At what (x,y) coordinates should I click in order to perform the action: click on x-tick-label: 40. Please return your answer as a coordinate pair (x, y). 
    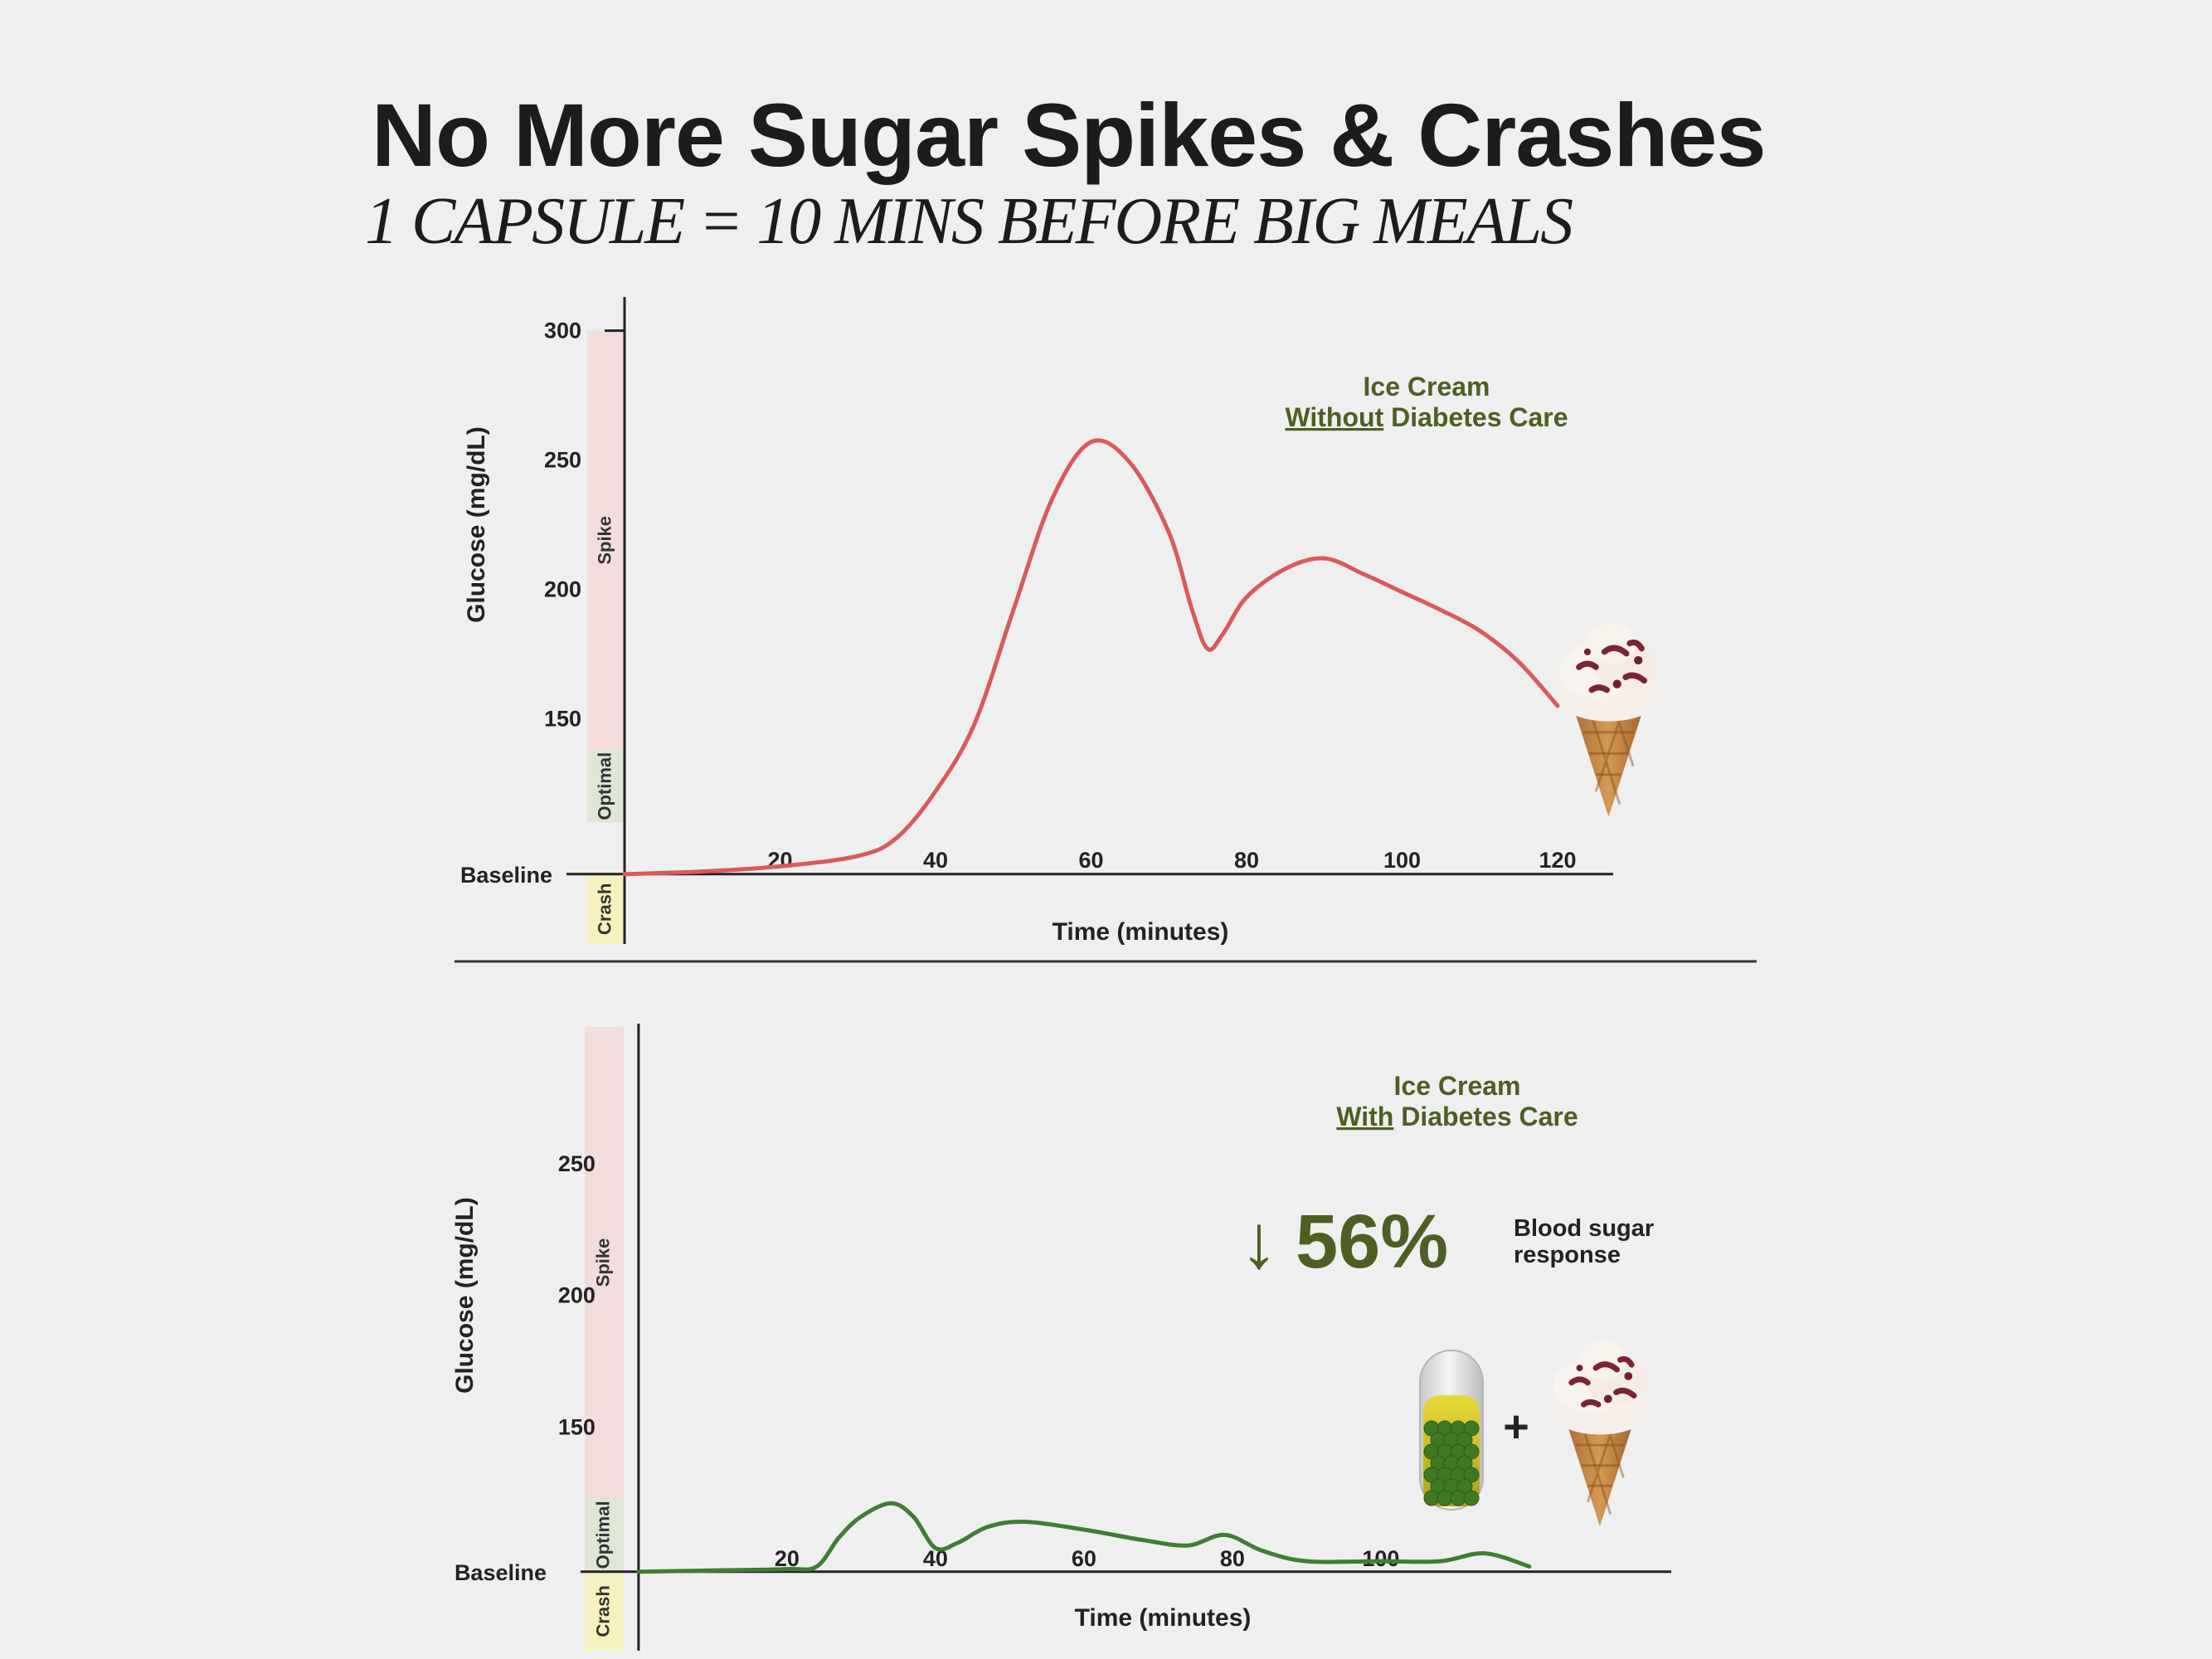
    Looking at the image, I should click on (935, 860).